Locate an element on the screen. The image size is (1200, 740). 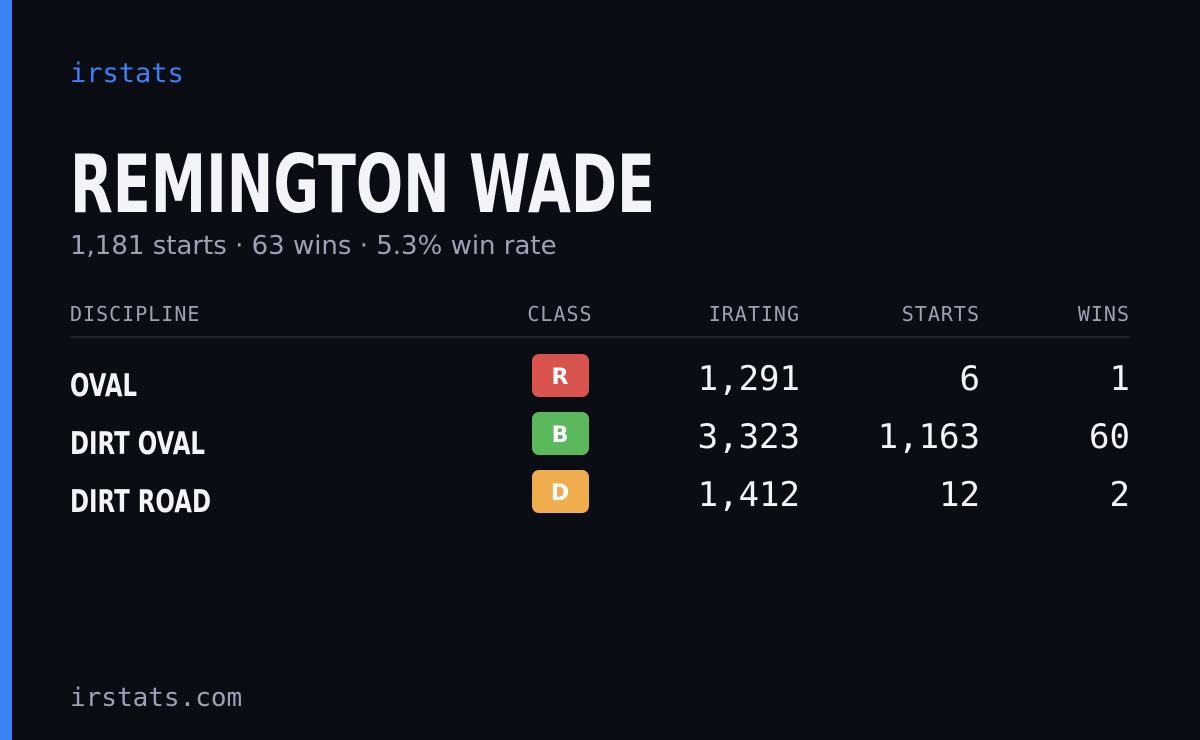
row-starts: 12 is located at coordinates (959, 495).